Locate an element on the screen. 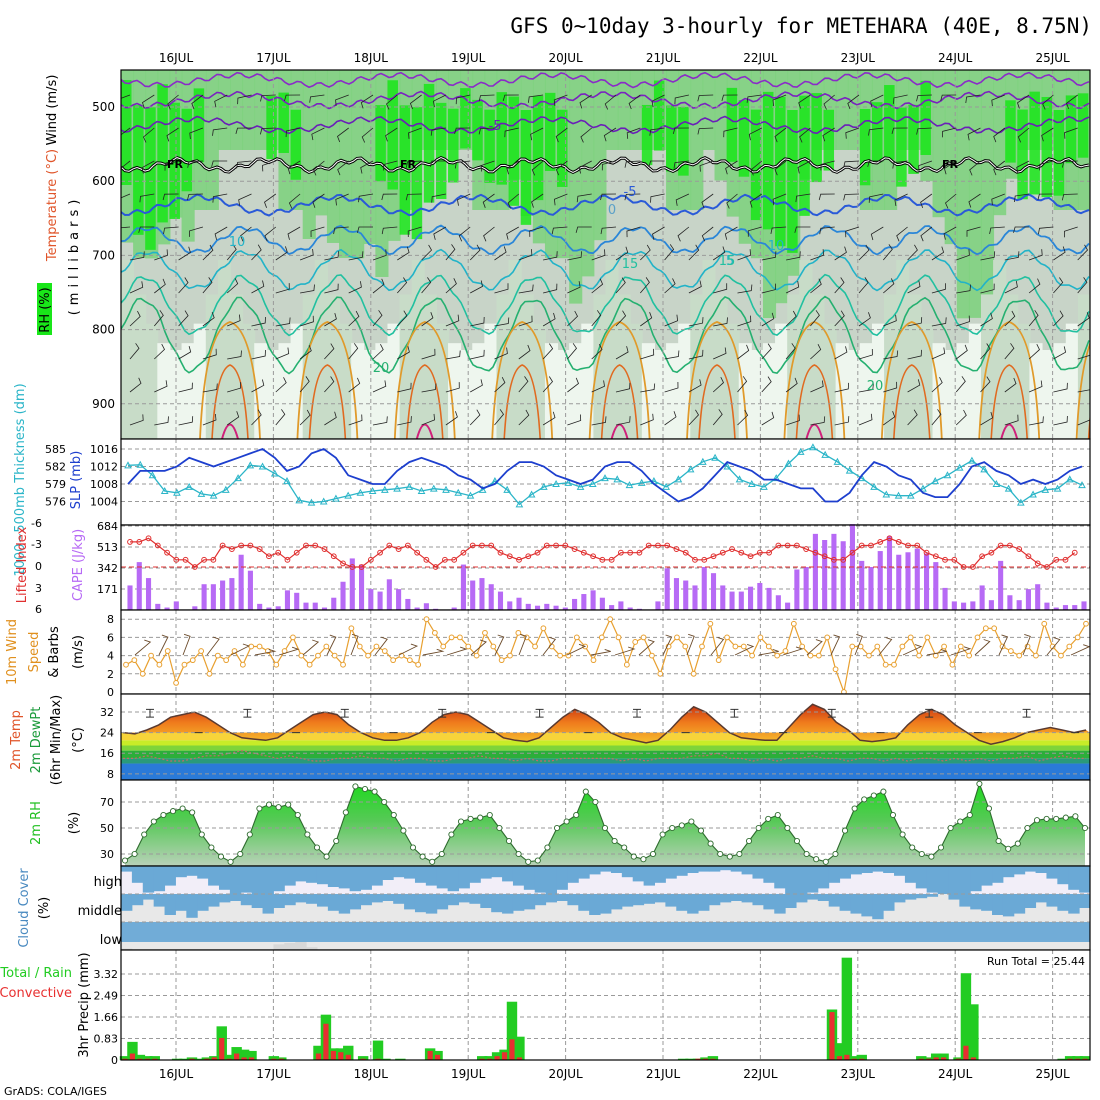 The image size is (1100, 1100). precip-panel-bg is located at coordinates (605, 1005).